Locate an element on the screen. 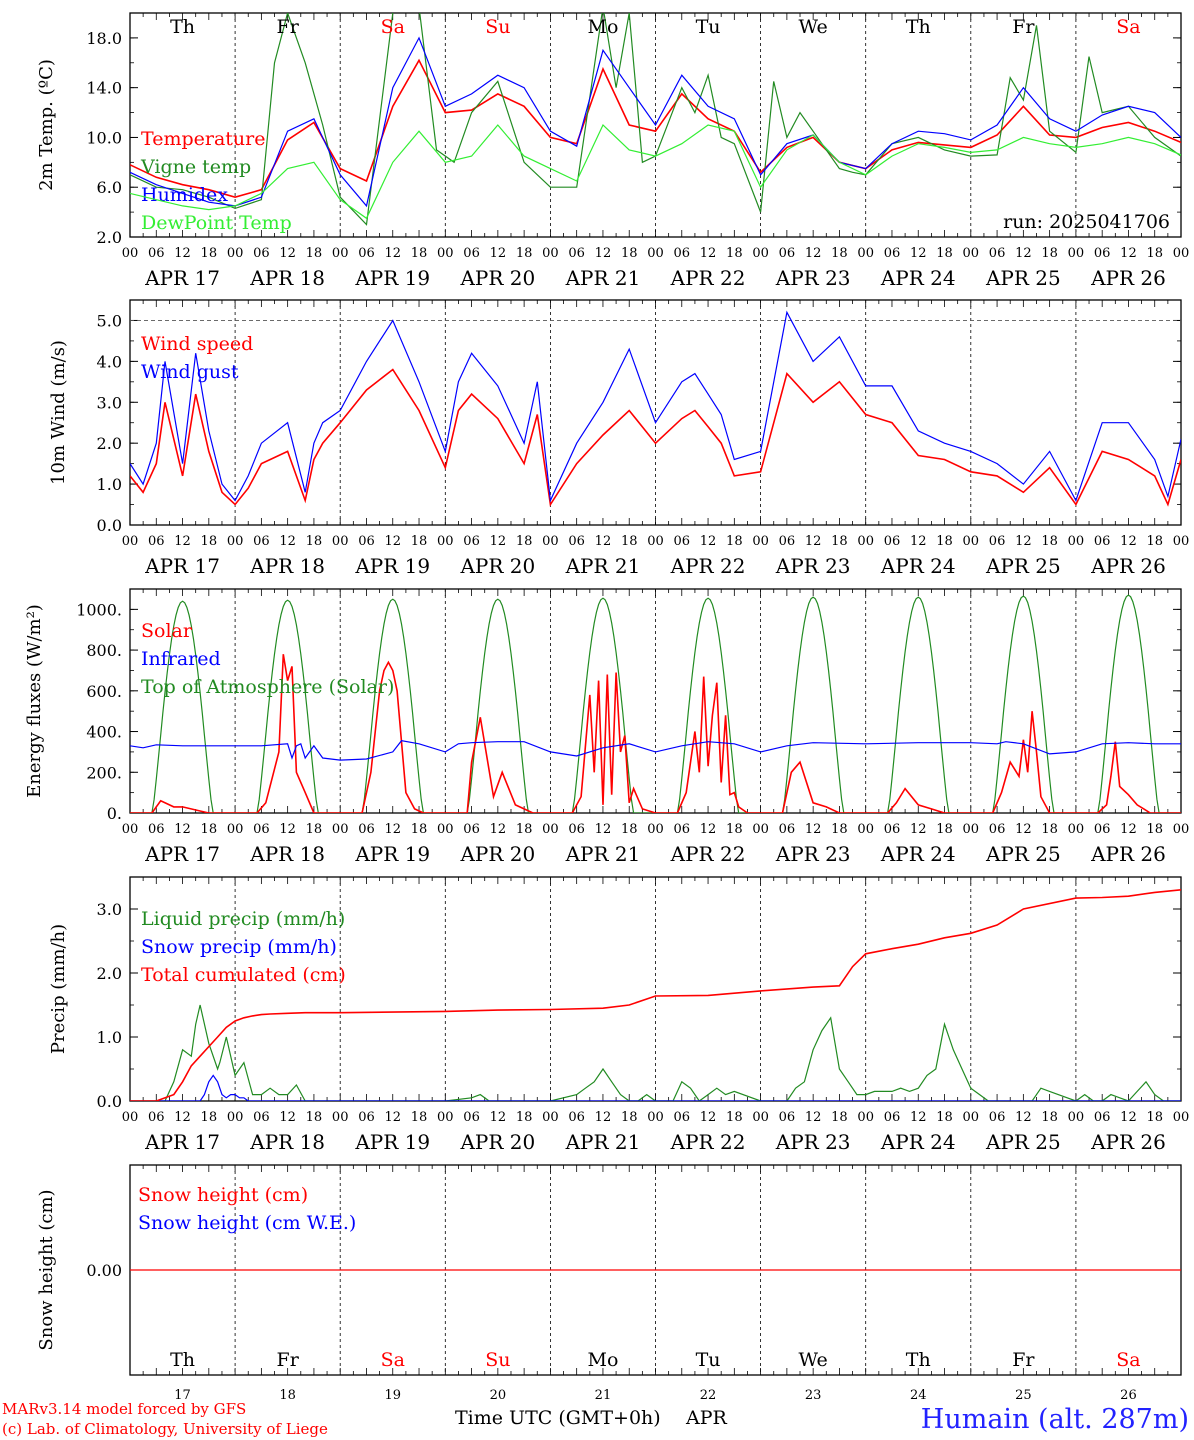 Image resolution: width=1194 pixels, height=1440 pixels. y-tick-label: 14.0 is located at coordinates (104, 88).